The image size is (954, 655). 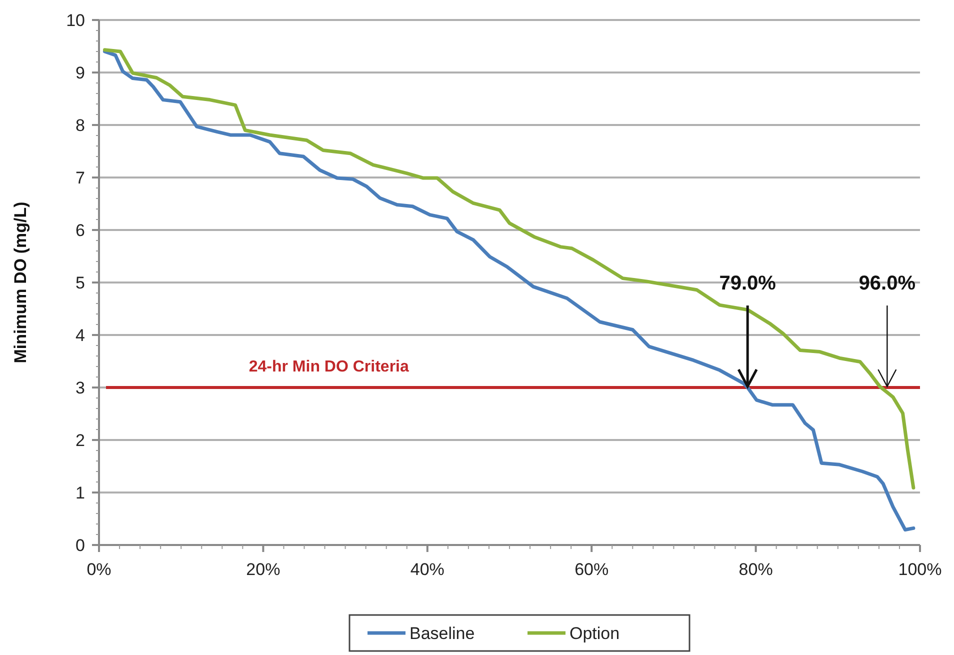 I want to click on y-tick-label: 2, so click(x=80, y=440).